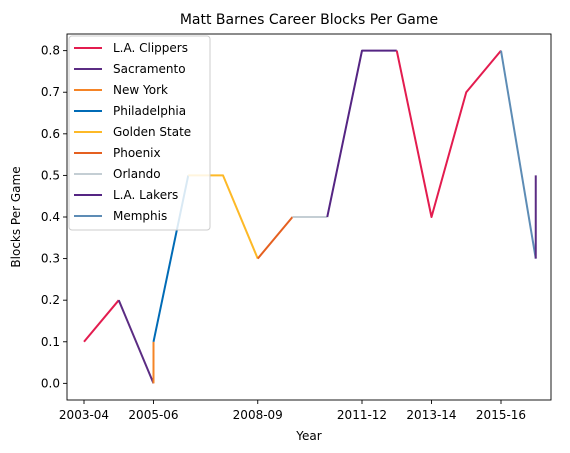  I want to click on legend-label: Philadelphia, so click(149, 111).